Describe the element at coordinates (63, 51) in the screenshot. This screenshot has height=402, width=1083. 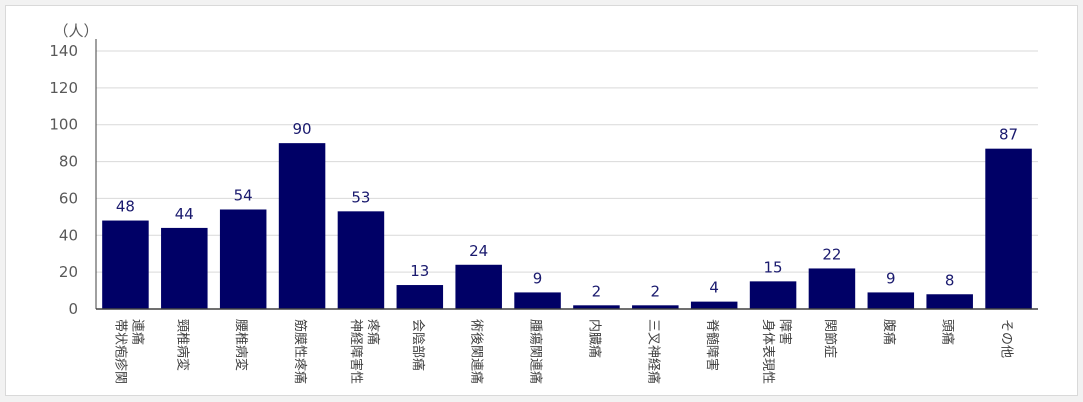
I see `y-tick-label: 140` at that location.